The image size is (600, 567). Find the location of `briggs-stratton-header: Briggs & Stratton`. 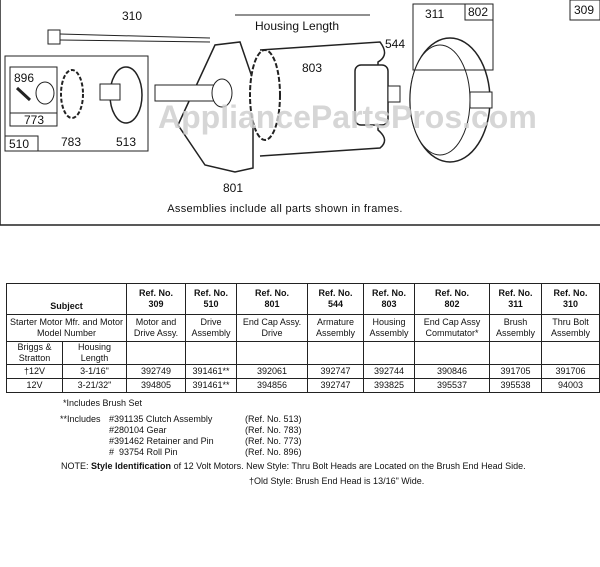

briggs-stratton-header: Briggs & Stratton is located at coordinates (34, 353).